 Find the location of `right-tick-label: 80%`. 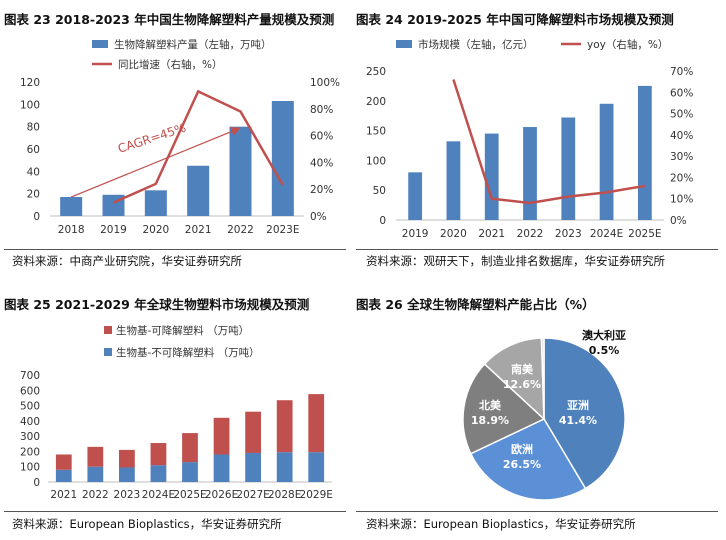

right-tick-label: 80% is located at coordinates (321, 110).